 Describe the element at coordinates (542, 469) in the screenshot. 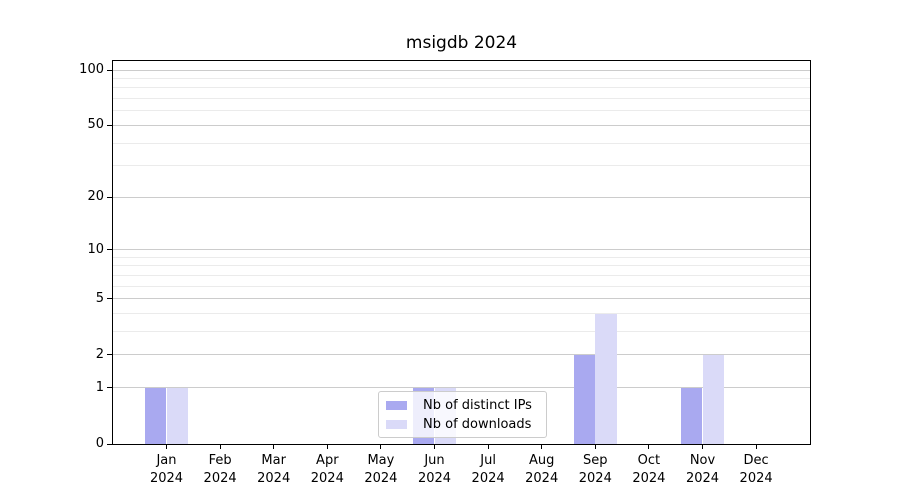

I see `x-tick-label: Aug 2024` at that location.